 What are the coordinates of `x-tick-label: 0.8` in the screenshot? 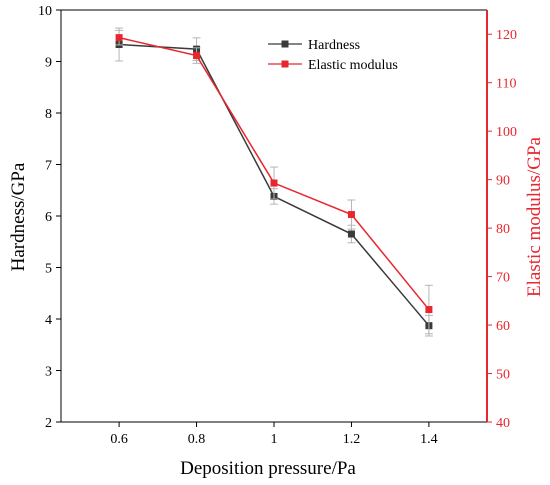 It's located at (197, 439).